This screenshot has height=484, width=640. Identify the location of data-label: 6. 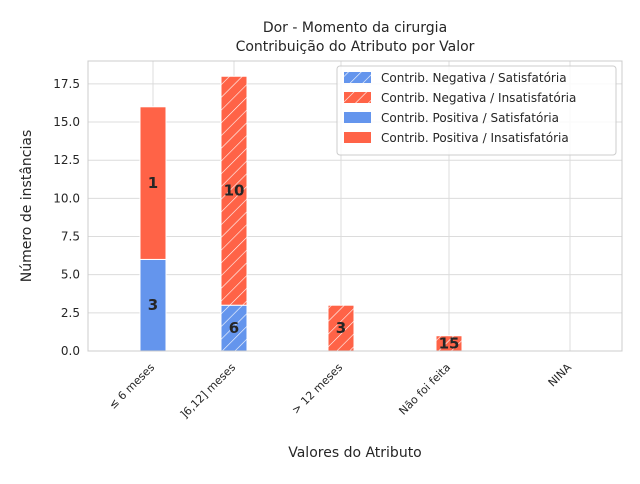
(234, 328).